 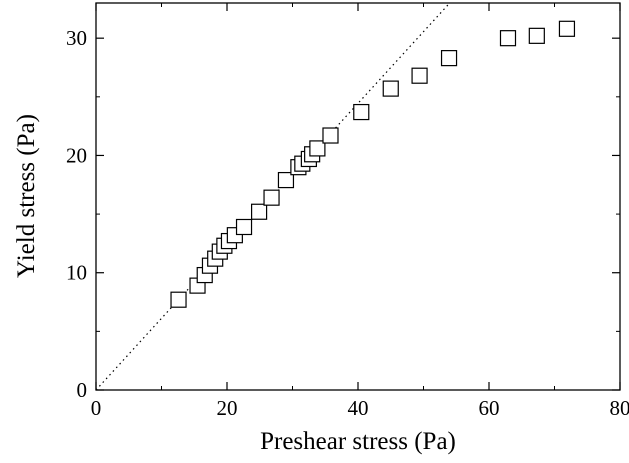 I want to click on x-tick-label: 80, so click(x=619, y=408).